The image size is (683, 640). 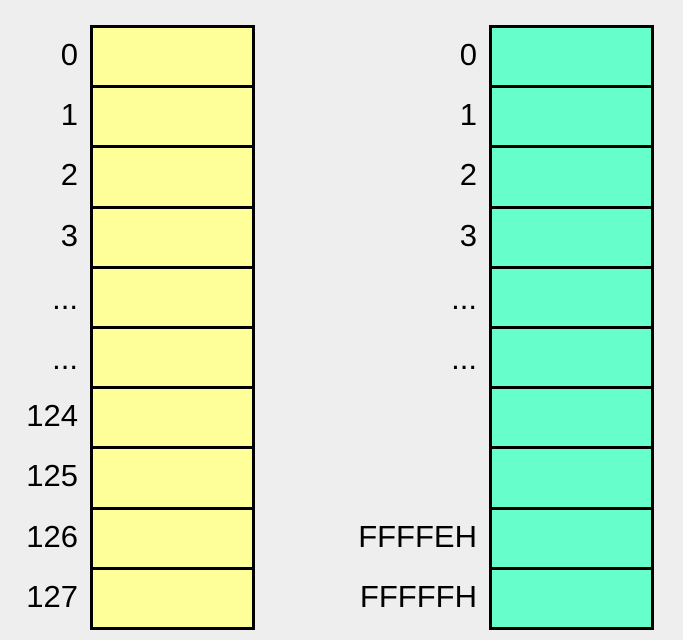 What do you see at coordinates (39, 326) in the screenshot?
I see `left-address-labels: 0 1 2 3 ... ... 124 125 126 127` at bounding box center [39, 326].